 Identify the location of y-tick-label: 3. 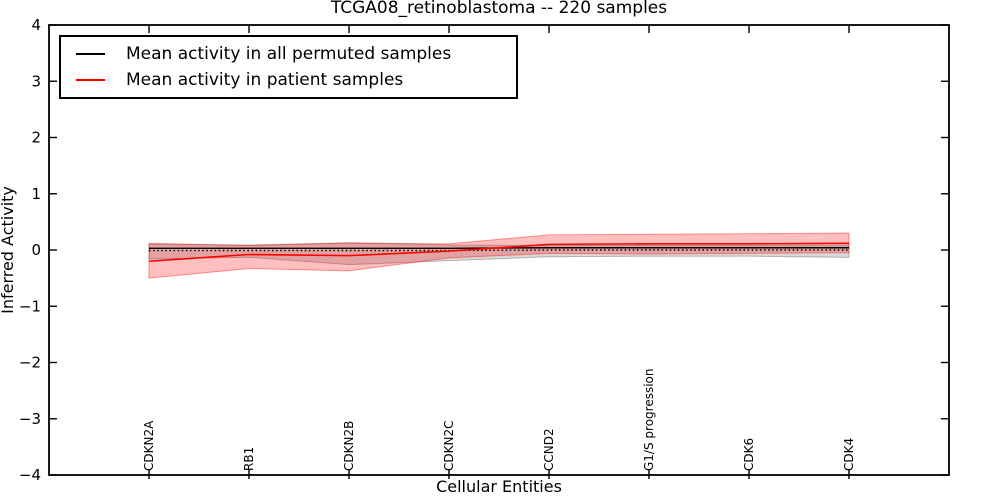
(36, 81).